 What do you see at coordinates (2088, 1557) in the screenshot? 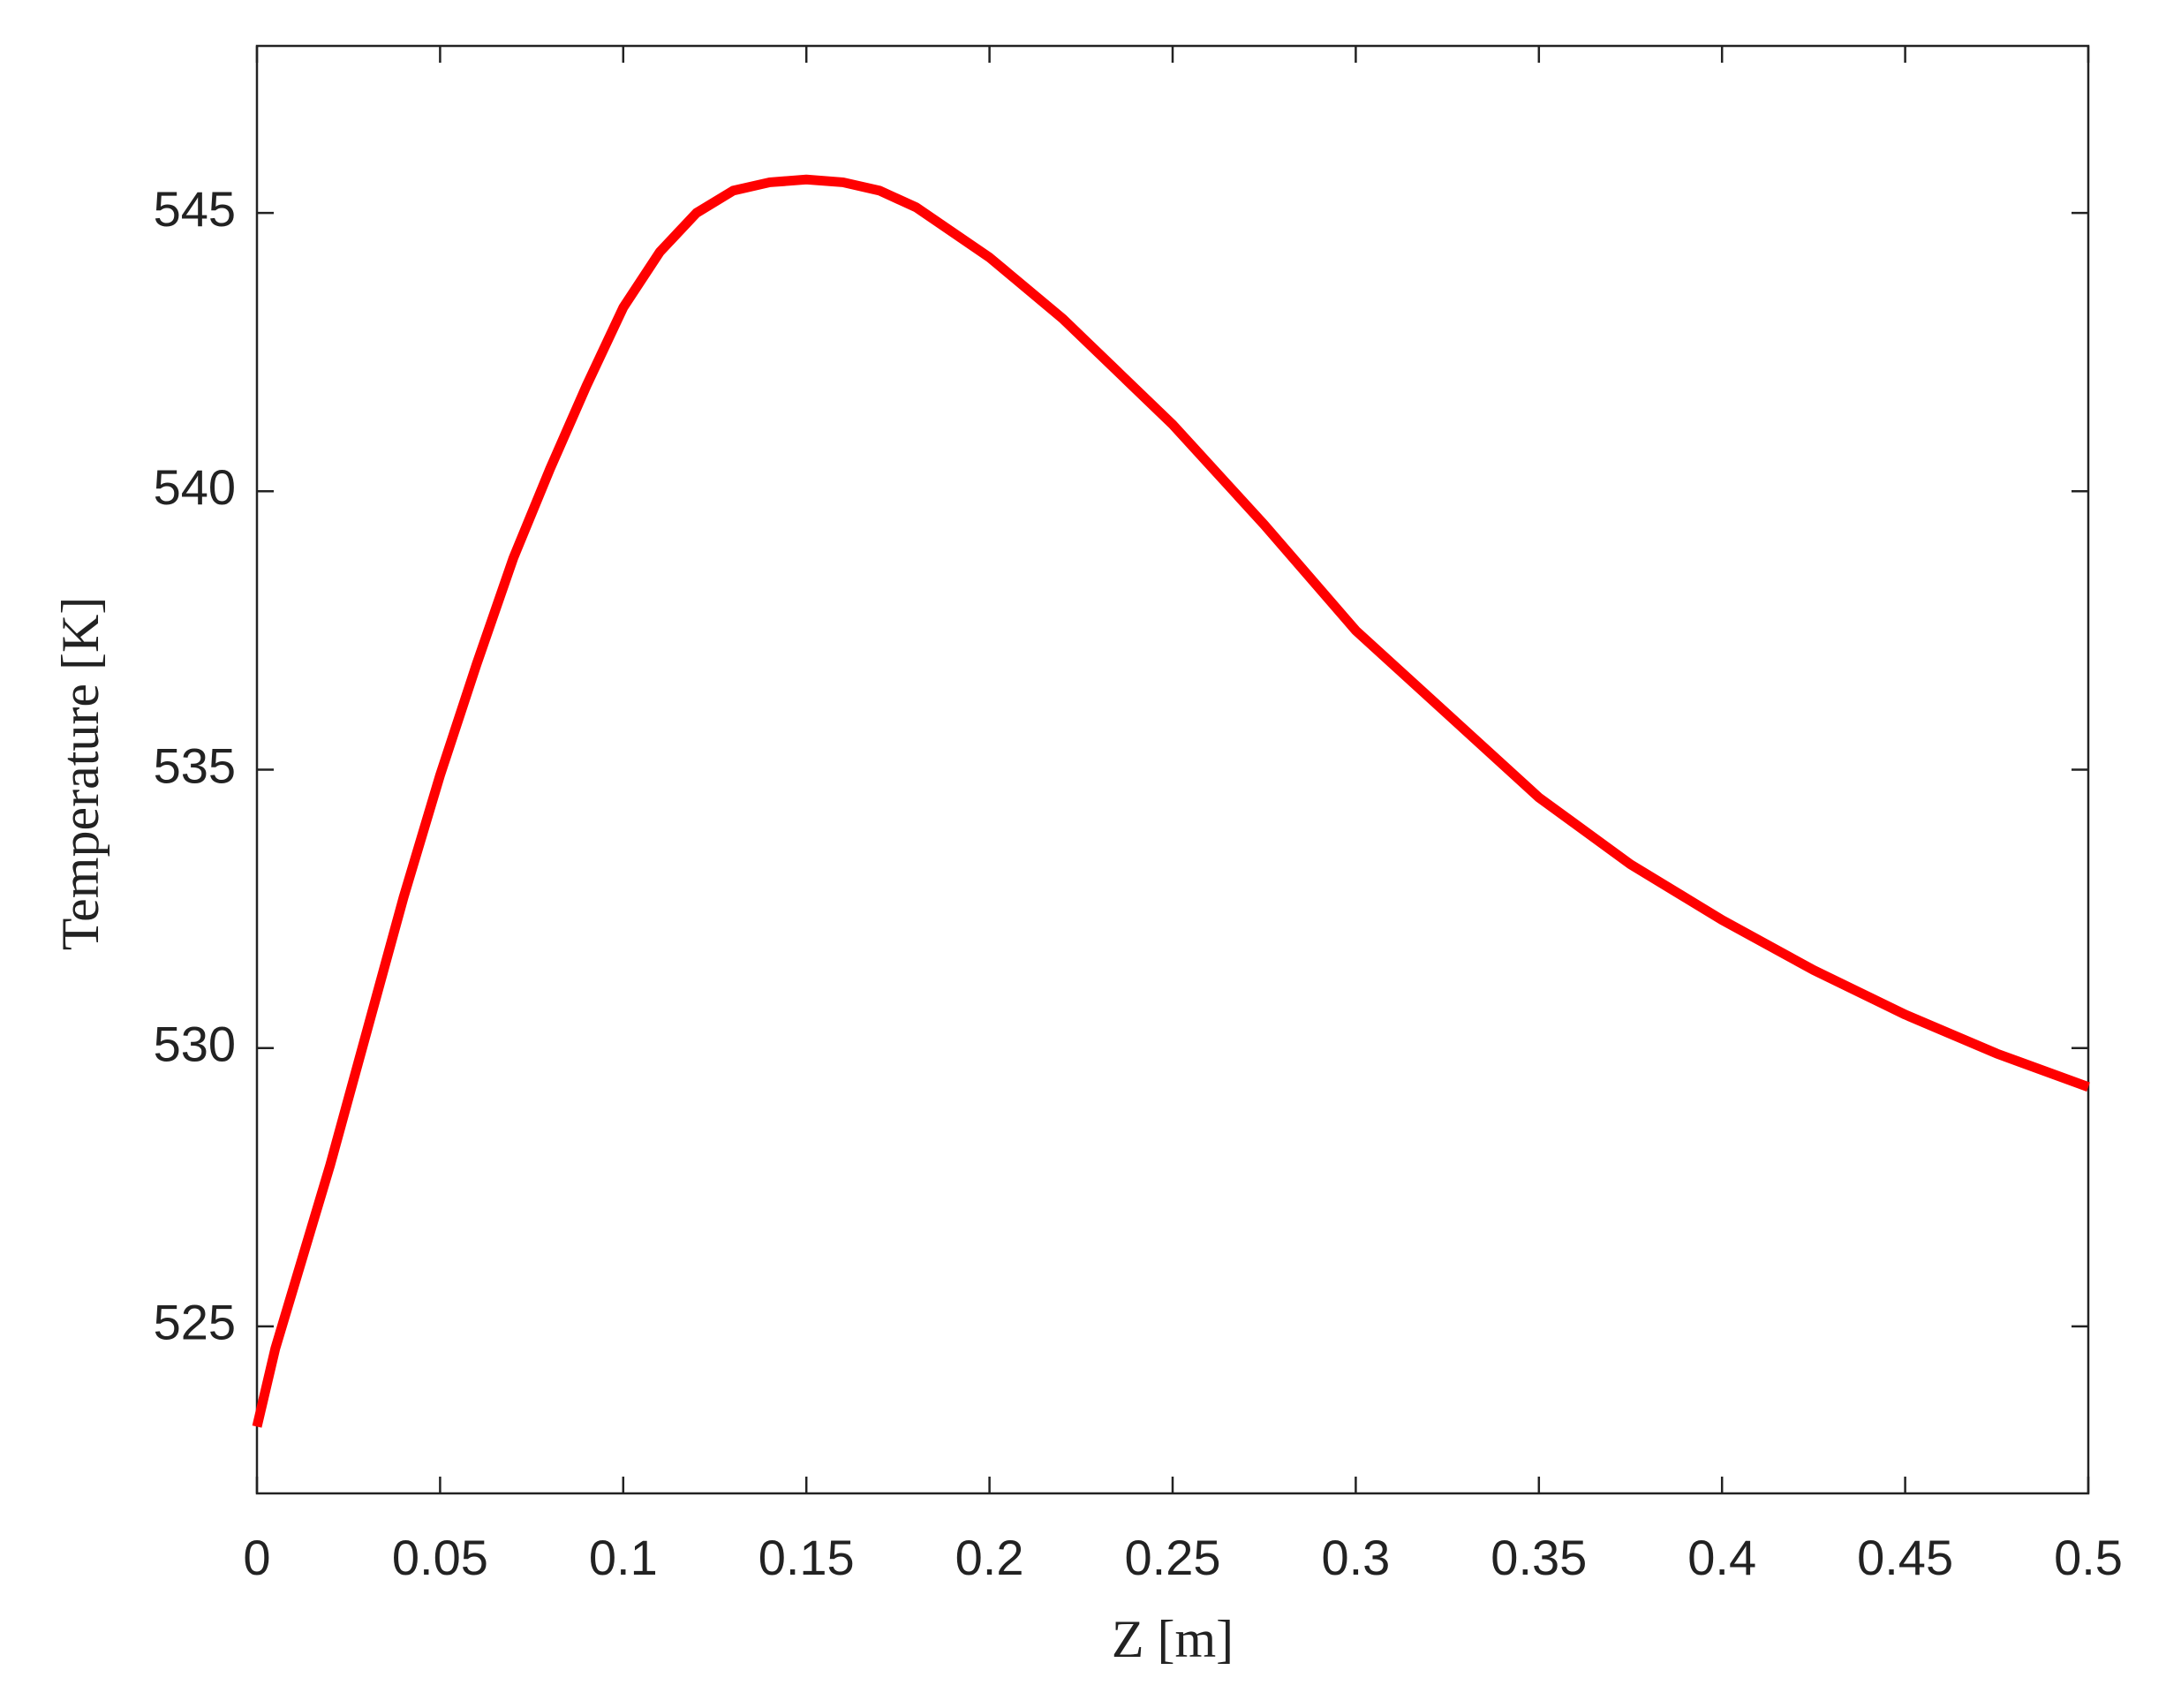
I see `x-tick-label: 0.5` at bounding box center [2088, 1557].